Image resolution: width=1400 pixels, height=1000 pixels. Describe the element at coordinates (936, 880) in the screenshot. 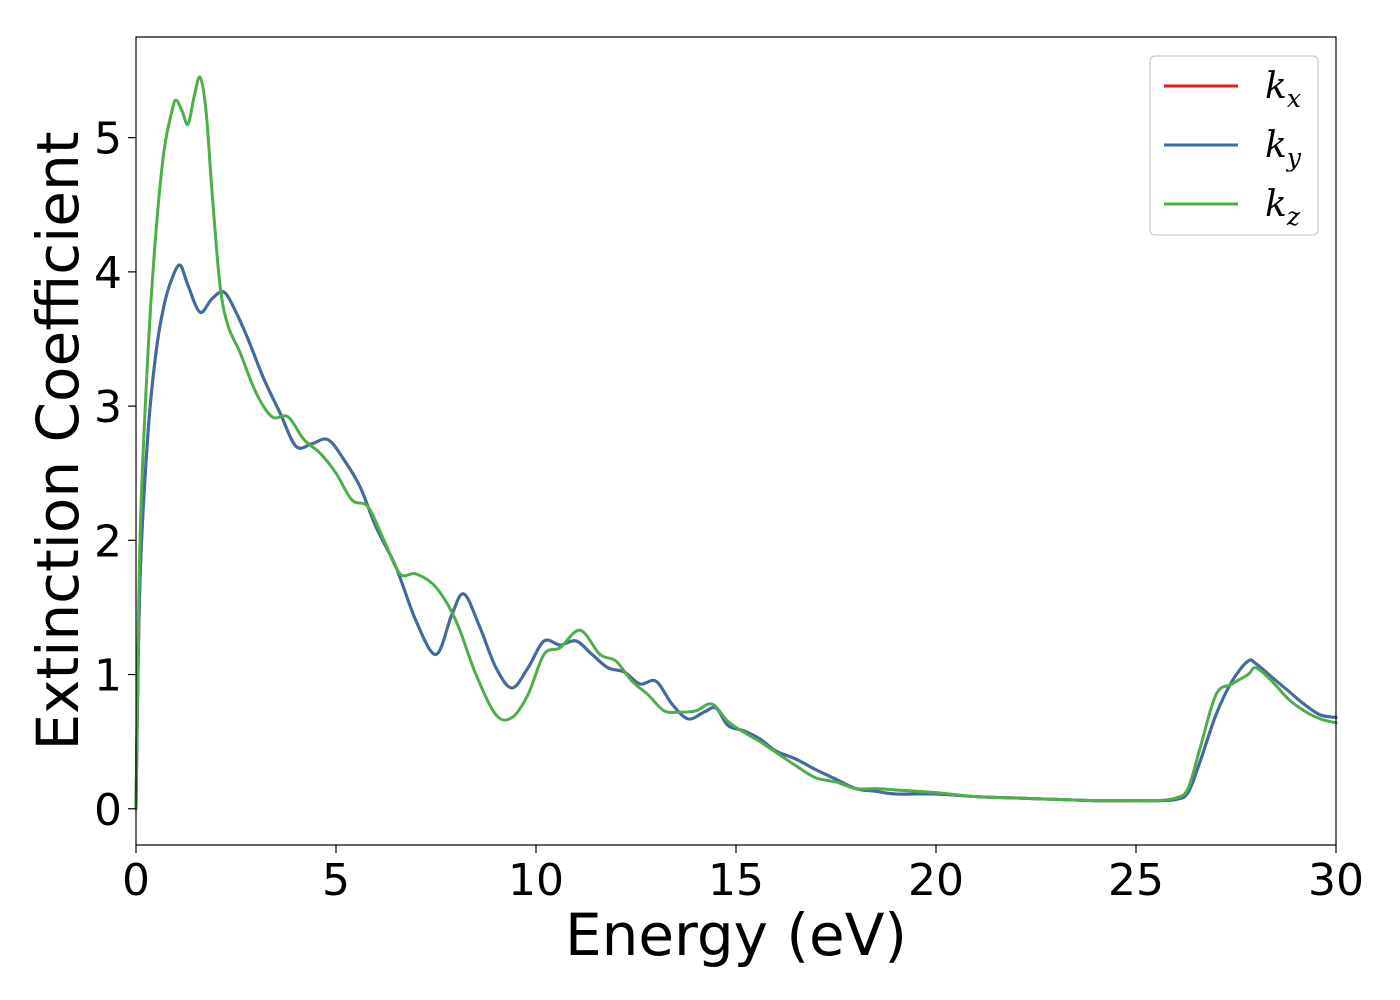

I see `x-tick-label: 20` at that location.